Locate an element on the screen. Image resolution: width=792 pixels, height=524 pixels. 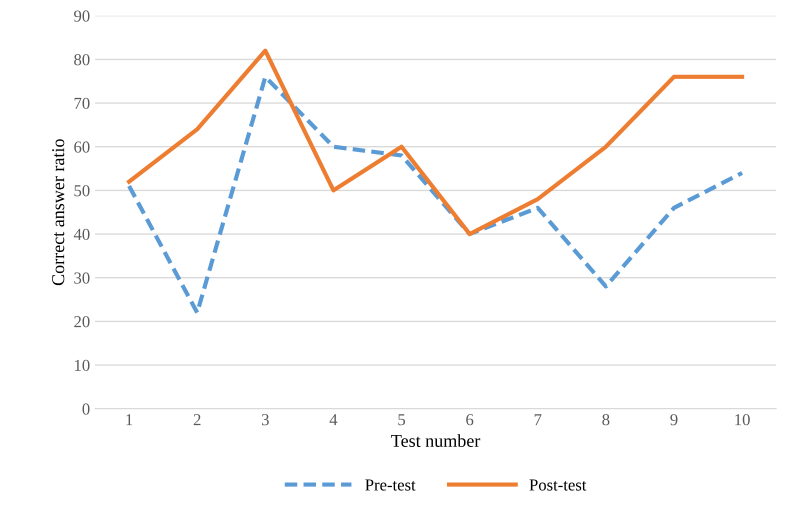
y-tick-label: 30 is located at coordinates (82, 278).